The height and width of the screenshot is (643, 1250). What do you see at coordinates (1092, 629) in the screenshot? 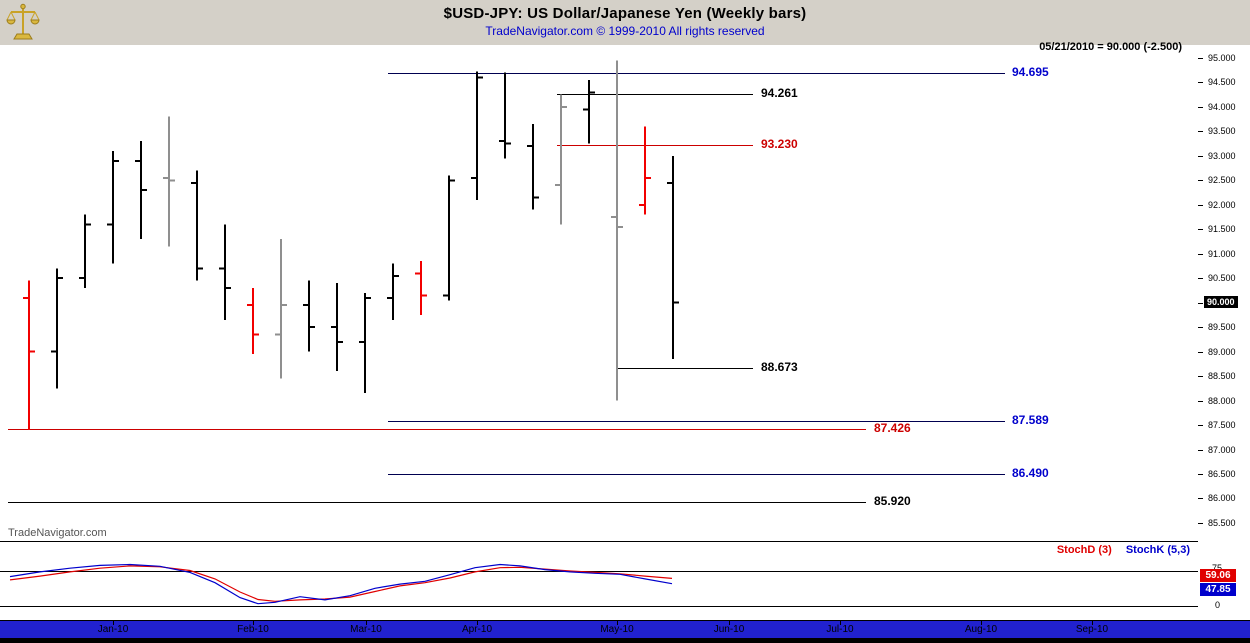
I see `month-label: Sep-10` at bounding box center [1092, 629].